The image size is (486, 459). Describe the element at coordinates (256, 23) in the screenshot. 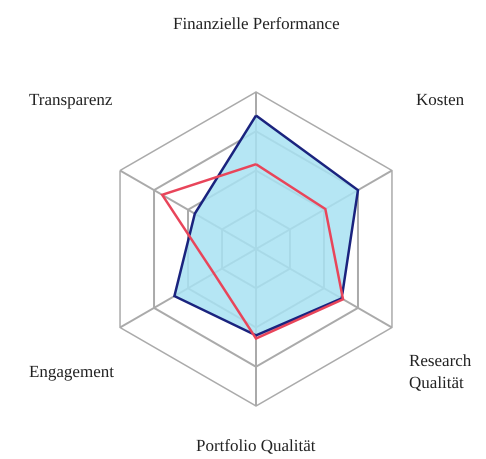

I see `spoke-label: Finanzielle Performance` at that location.